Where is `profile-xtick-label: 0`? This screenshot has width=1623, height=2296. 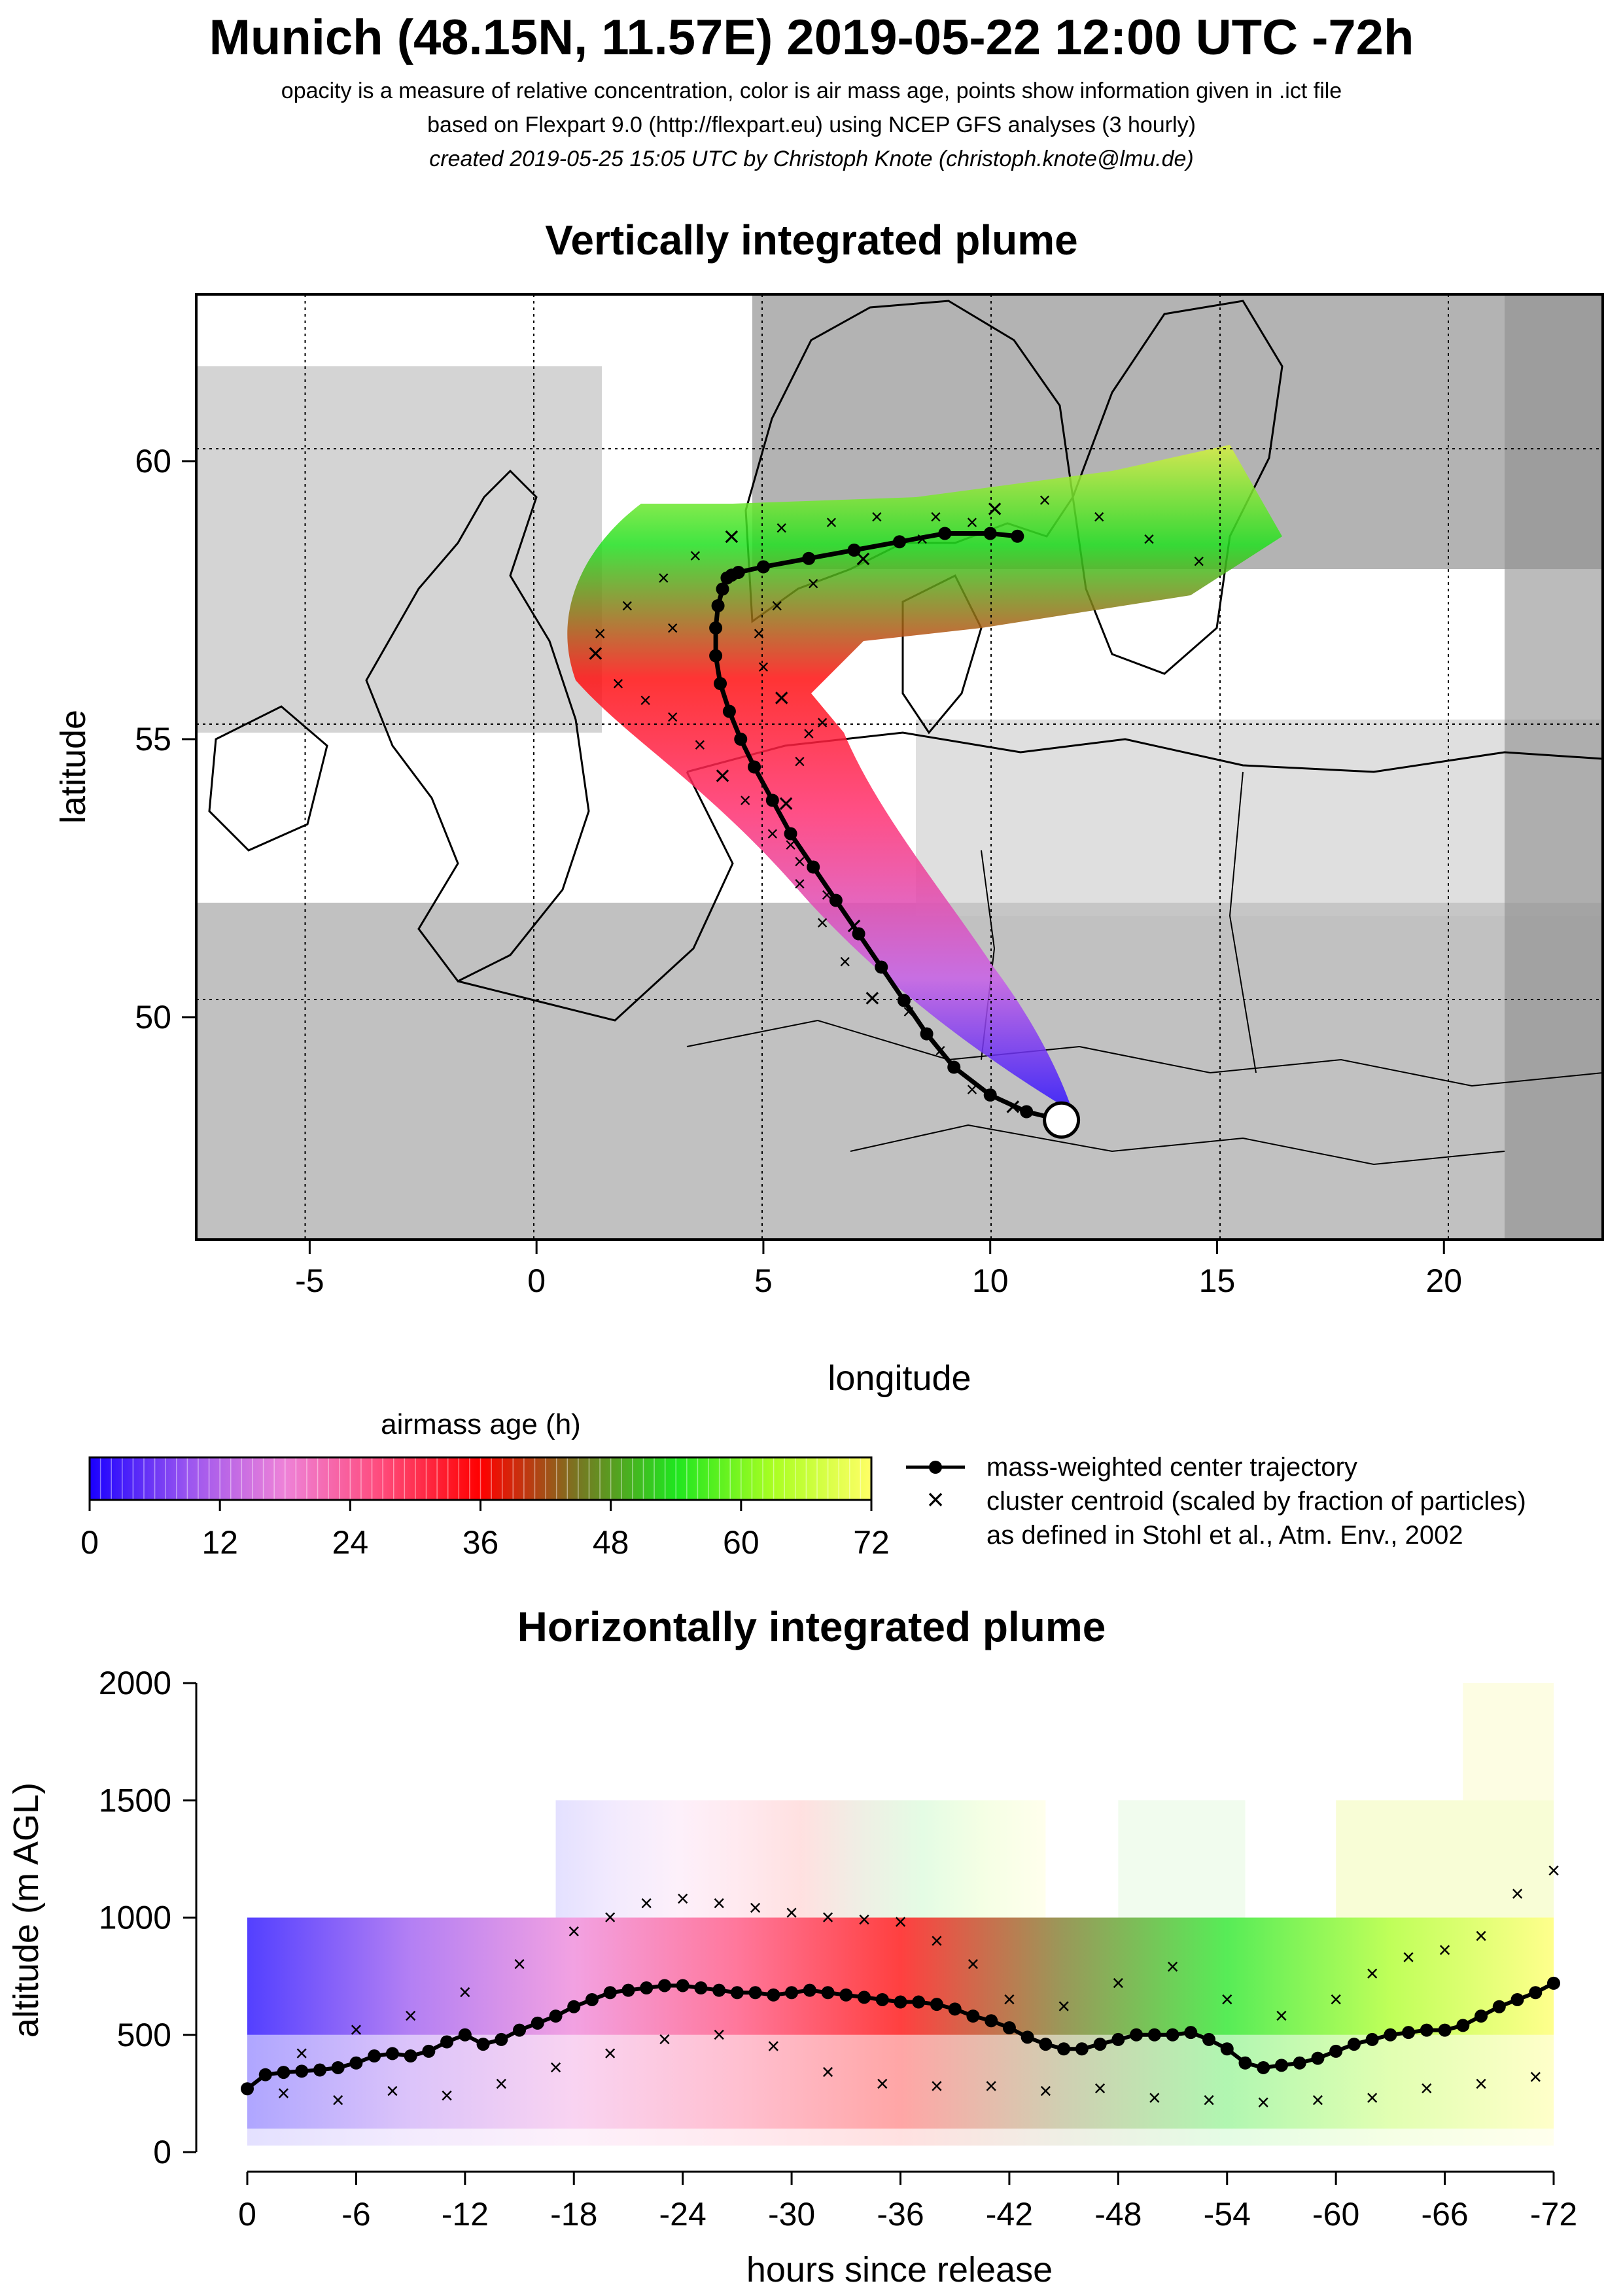 profile-xtick-label: 0 is located at coordinates (247, 2214).